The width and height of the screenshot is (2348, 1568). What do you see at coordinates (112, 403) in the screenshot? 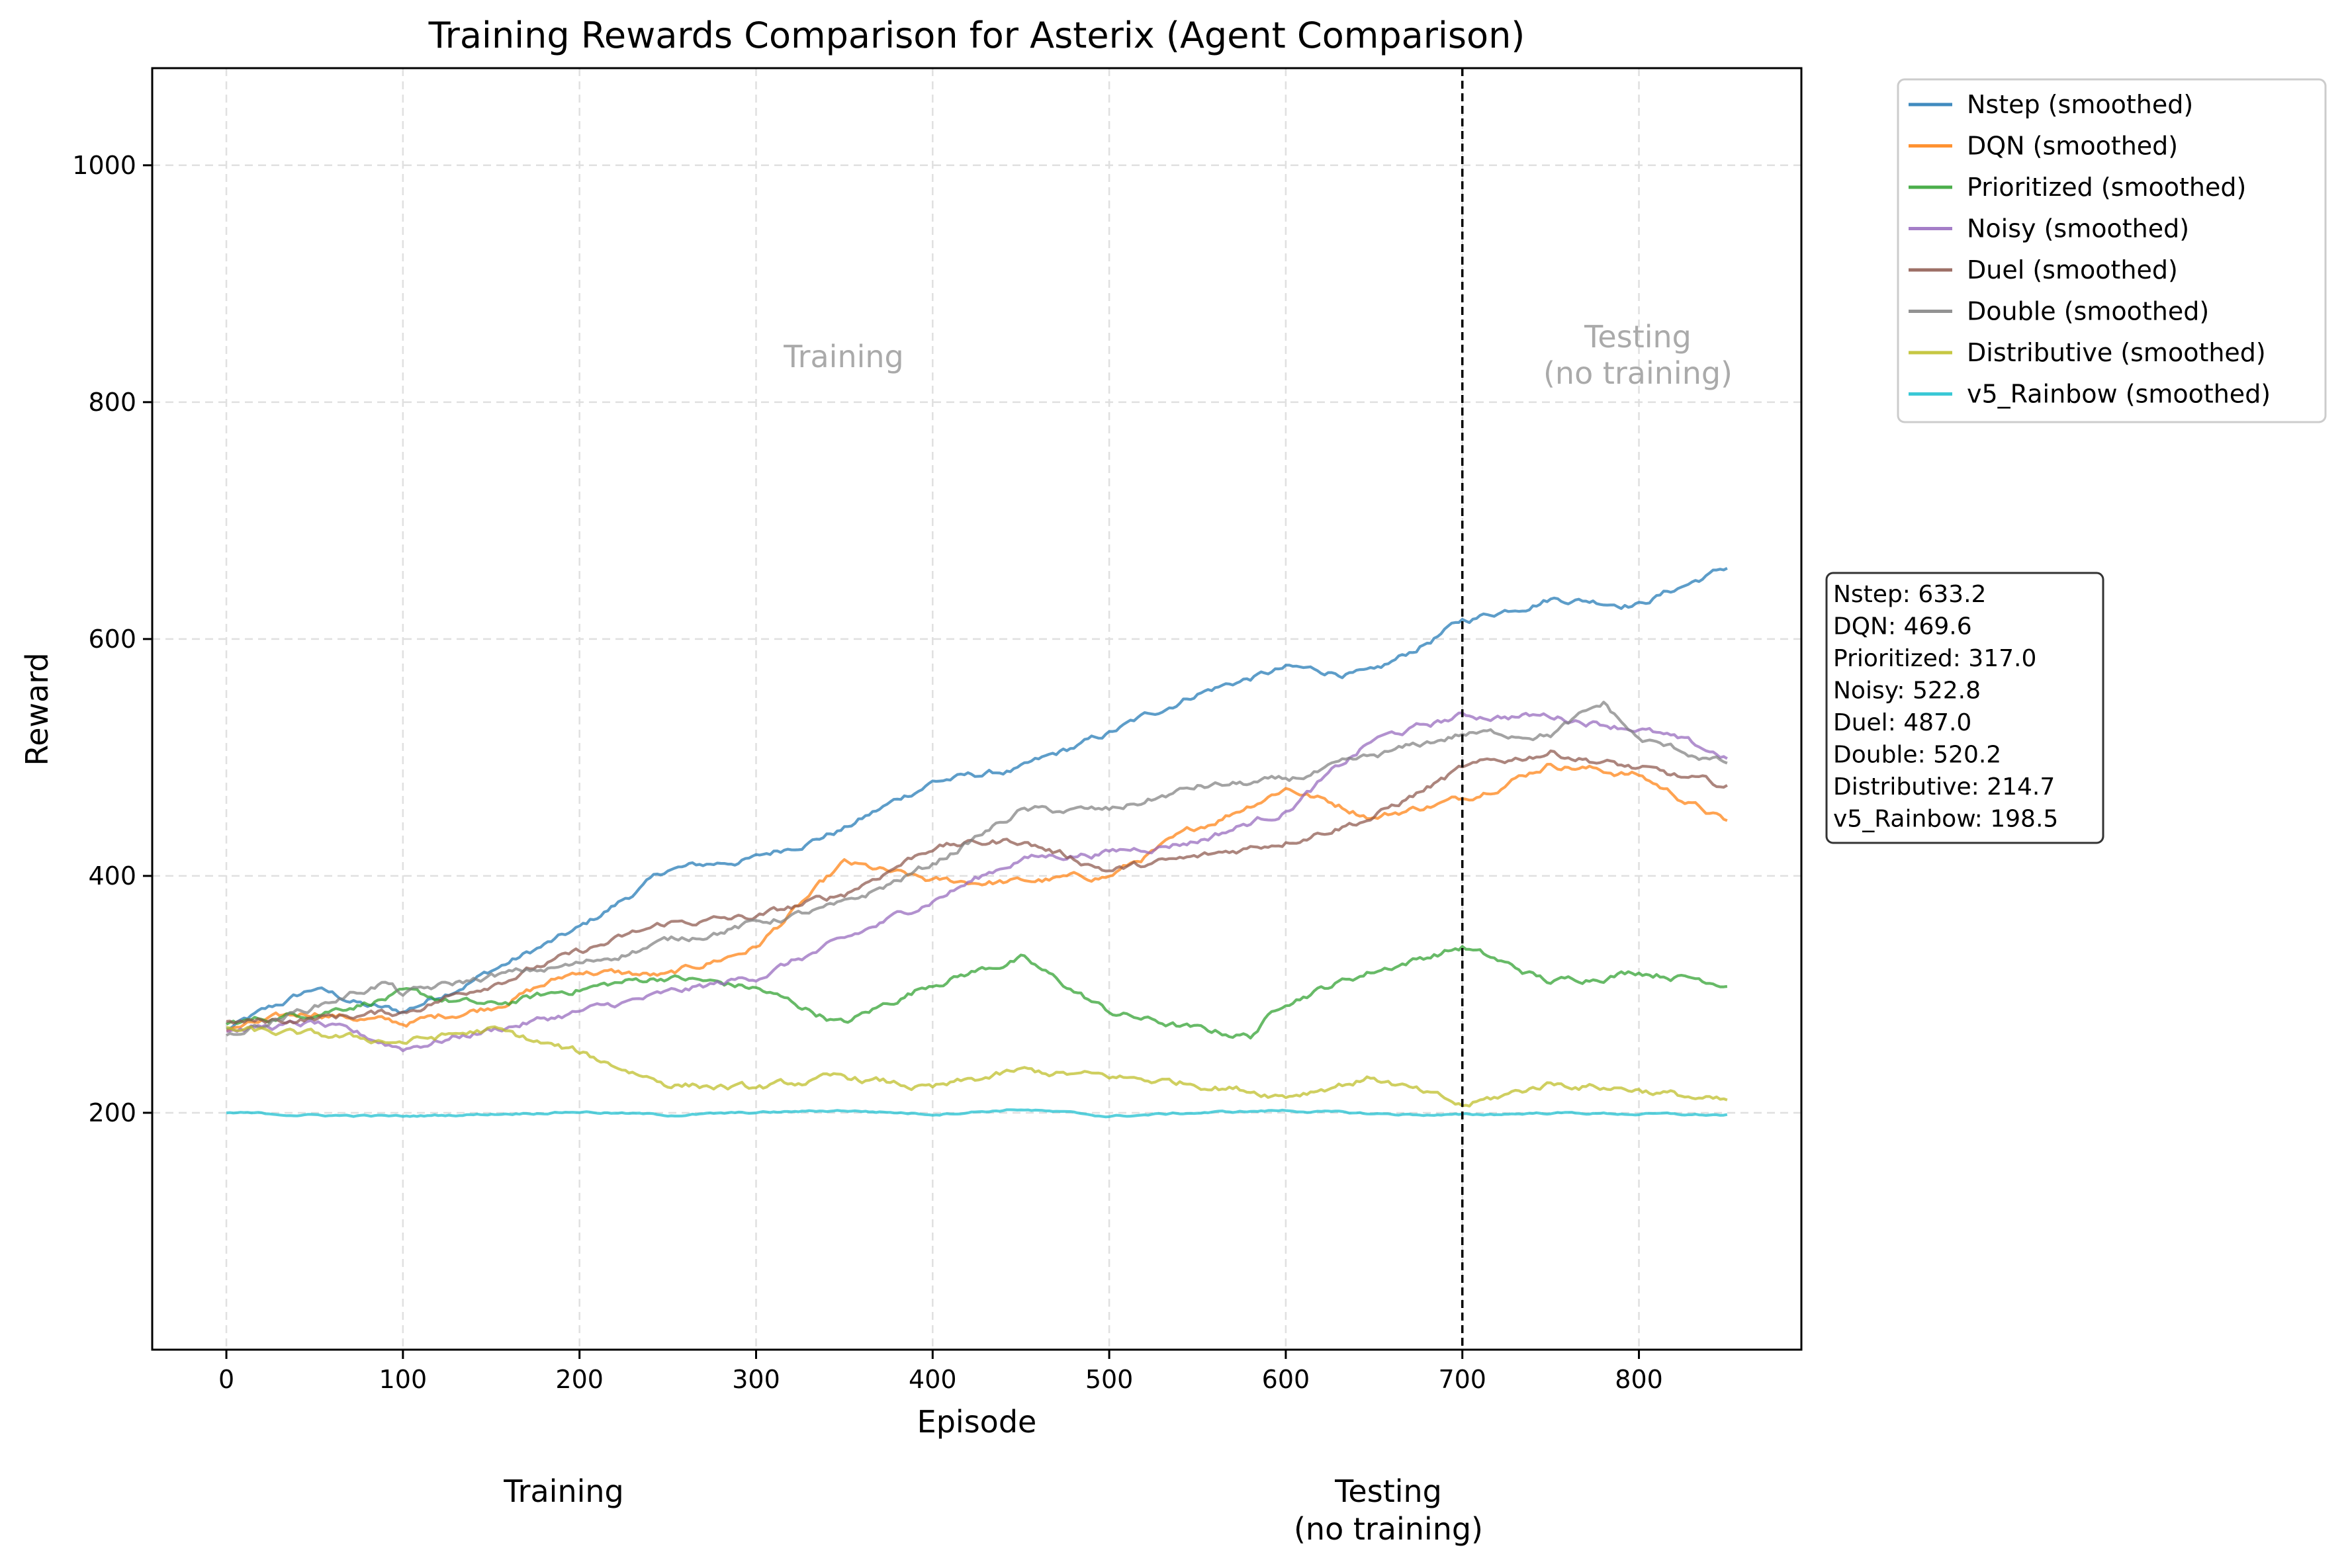
I see `y-tick-label: 800` at bounding box center [112, 403].